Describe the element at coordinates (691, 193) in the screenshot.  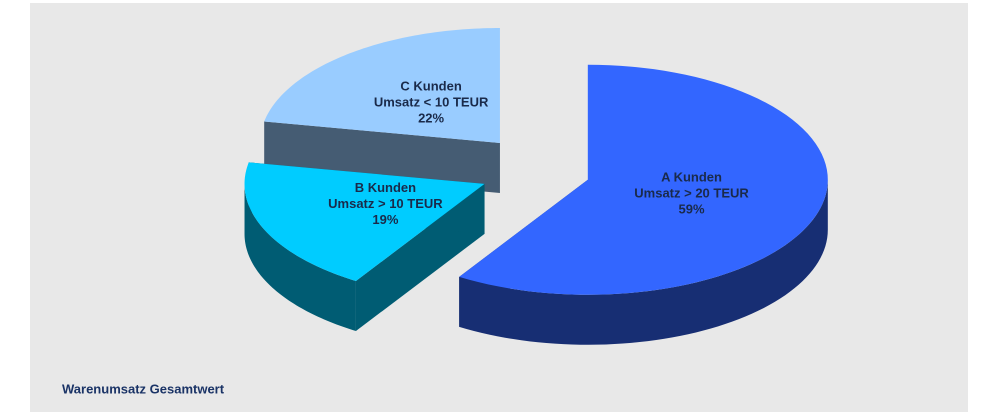
I see `slice-description: Umsatz > 20 TEUR` at that location.